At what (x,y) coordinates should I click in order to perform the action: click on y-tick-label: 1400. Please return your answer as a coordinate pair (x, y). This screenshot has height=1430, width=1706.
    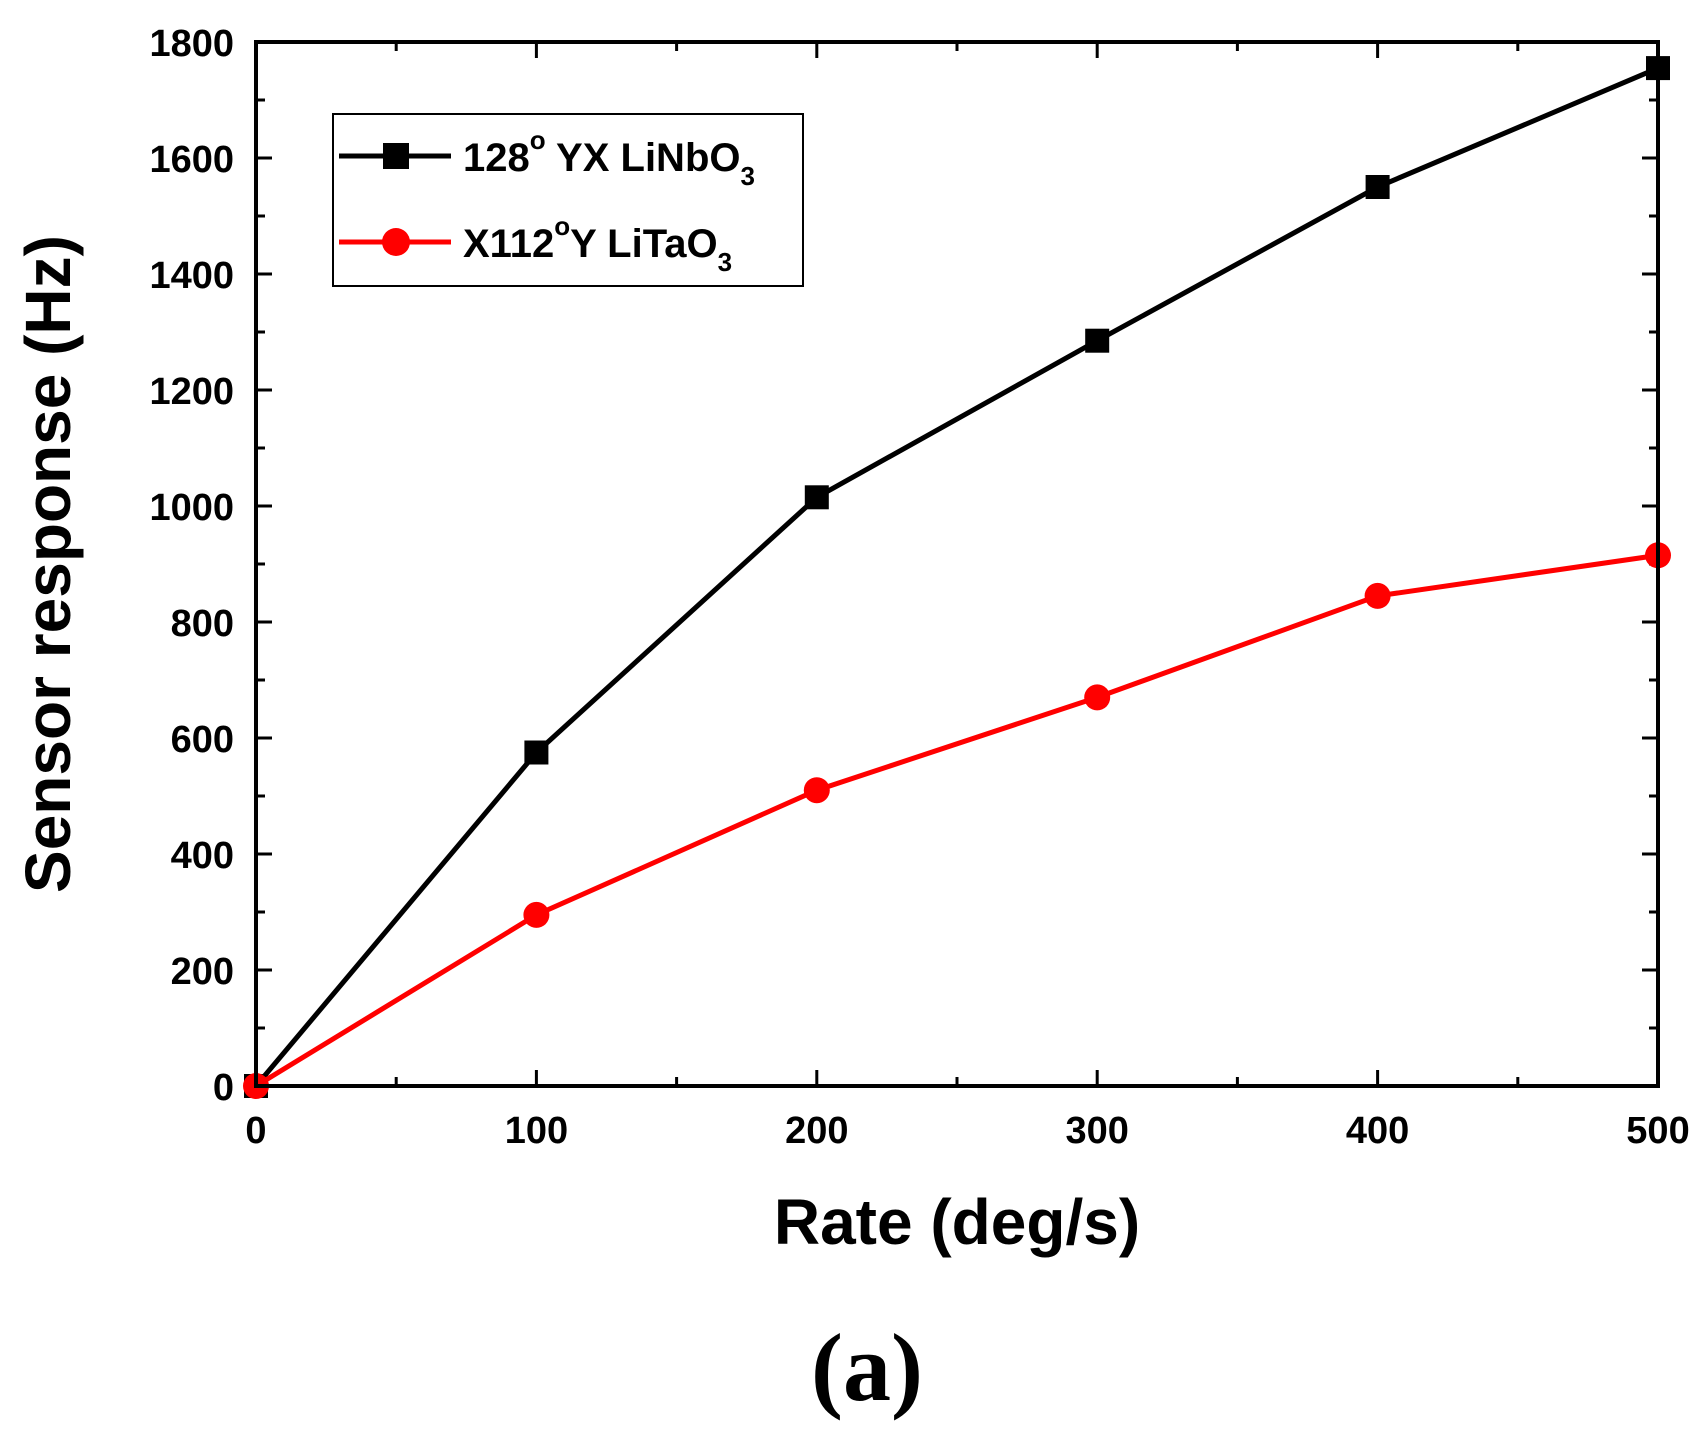
    Looking at the image, I should click on (191, 276).